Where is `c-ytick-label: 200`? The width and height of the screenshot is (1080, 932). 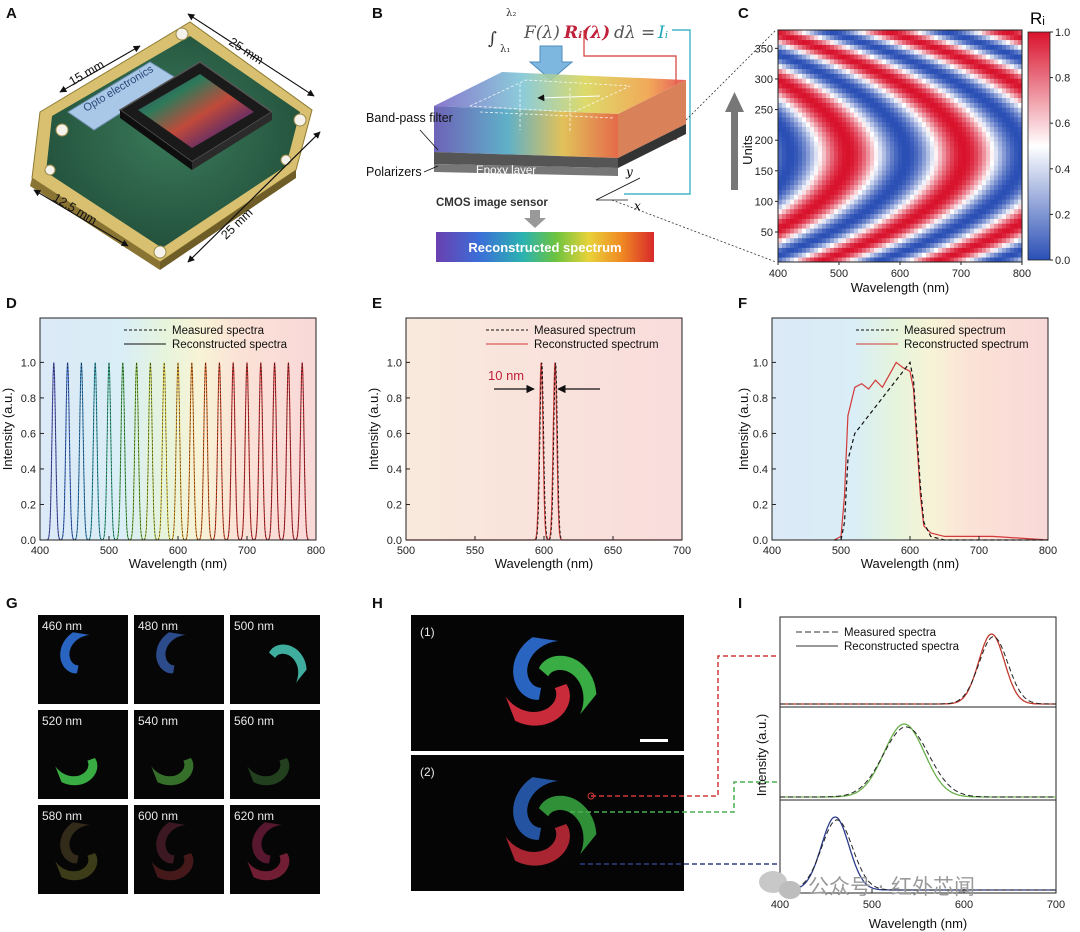
c-ytick-label: 200 is located at coordinates (764, 141).